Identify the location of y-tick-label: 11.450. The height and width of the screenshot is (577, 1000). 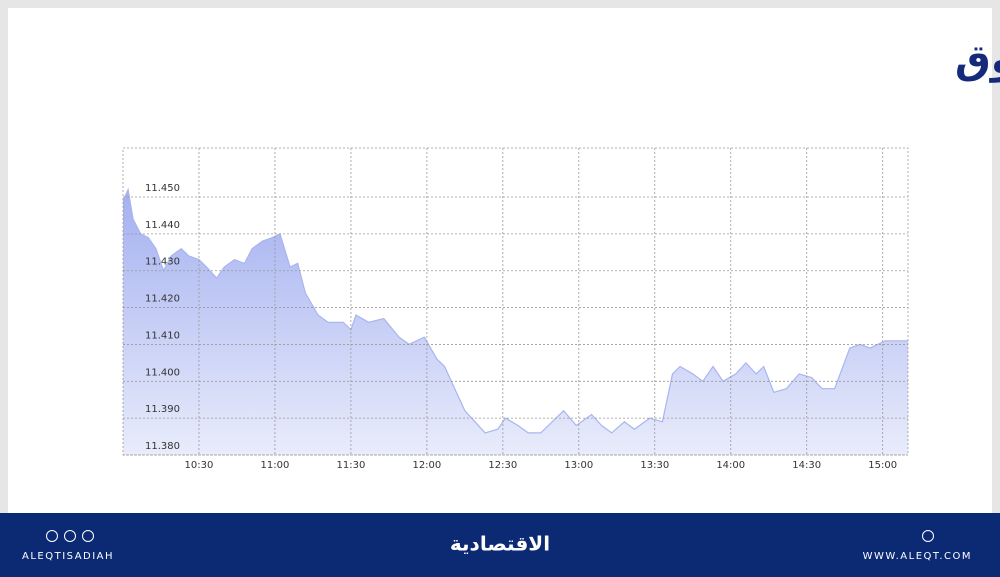
(162, 188).